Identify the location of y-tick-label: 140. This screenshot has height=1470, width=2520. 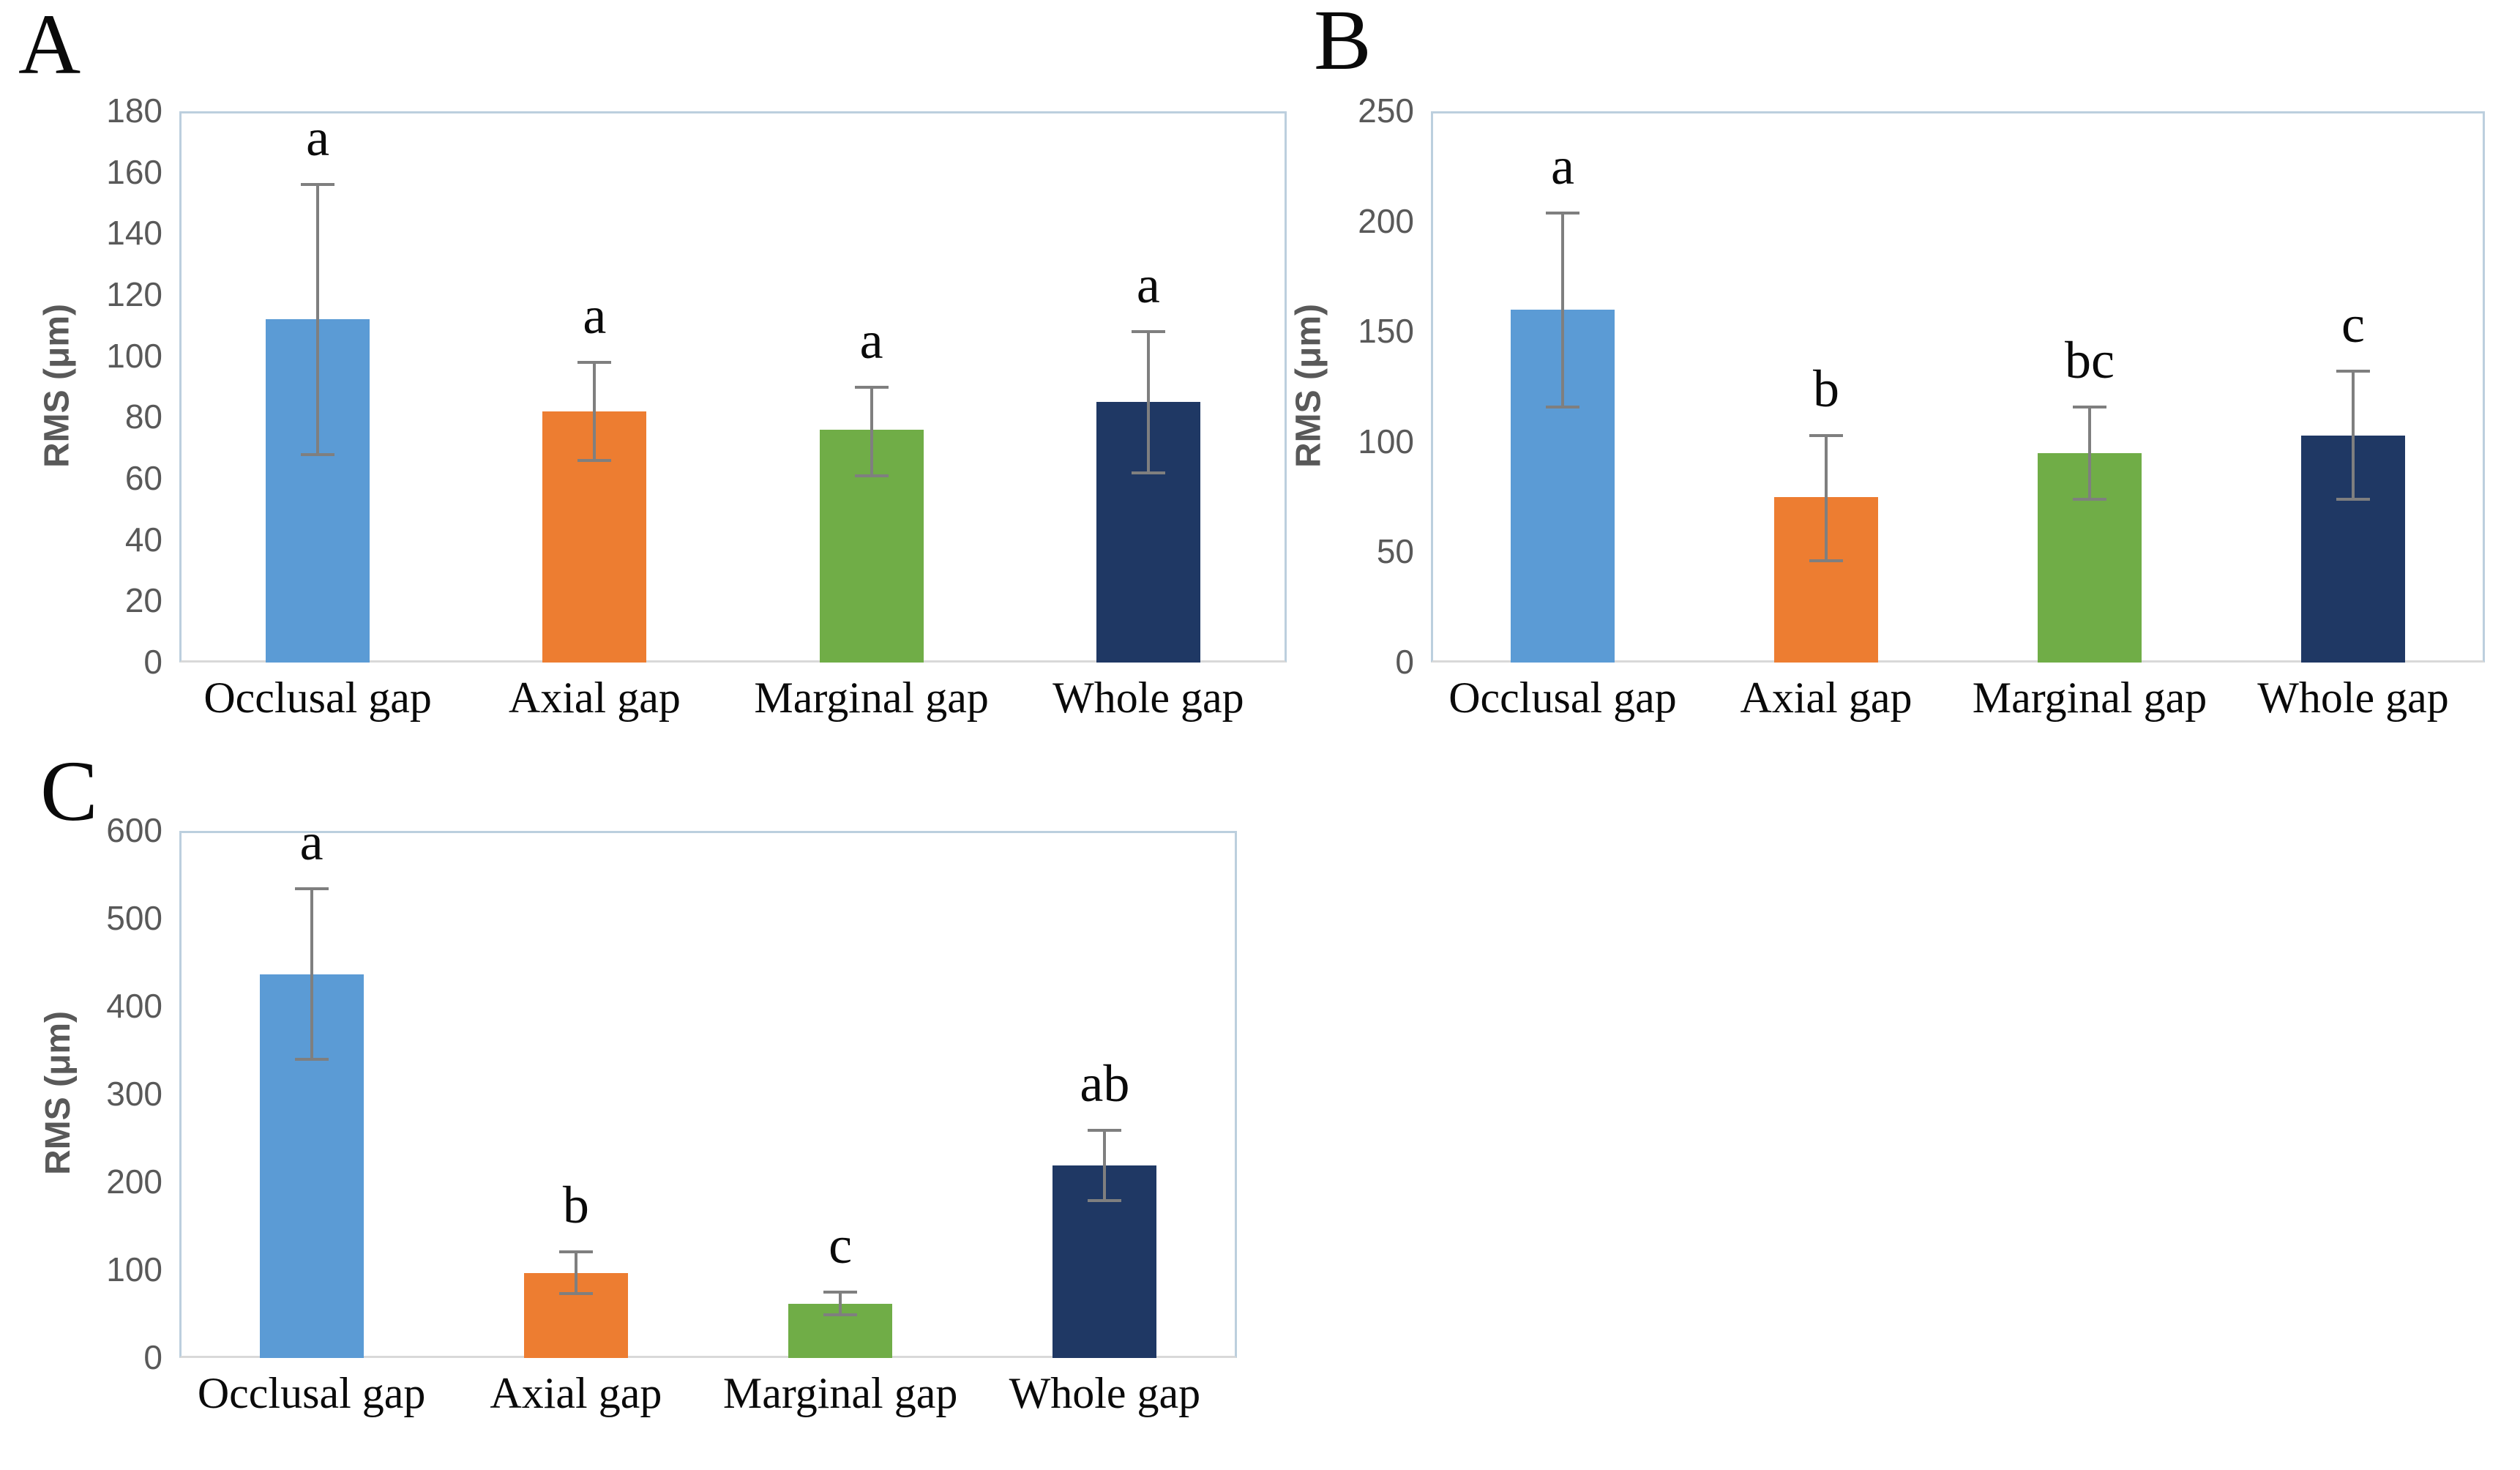
(134, 234).